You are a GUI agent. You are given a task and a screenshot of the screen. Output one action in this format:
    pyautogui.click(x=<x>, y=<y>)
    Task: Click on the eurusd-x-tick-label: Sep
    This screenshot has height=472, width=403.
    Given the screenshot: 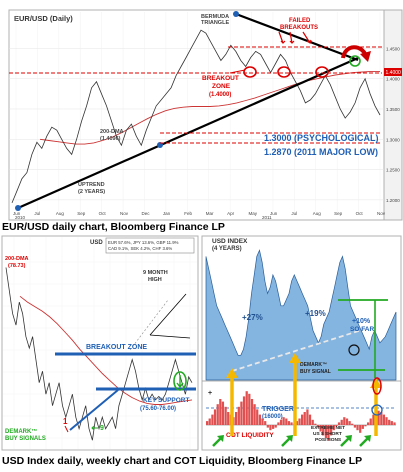 What is the action you would take?
    pyautogui.click(x=81, y=213)
    